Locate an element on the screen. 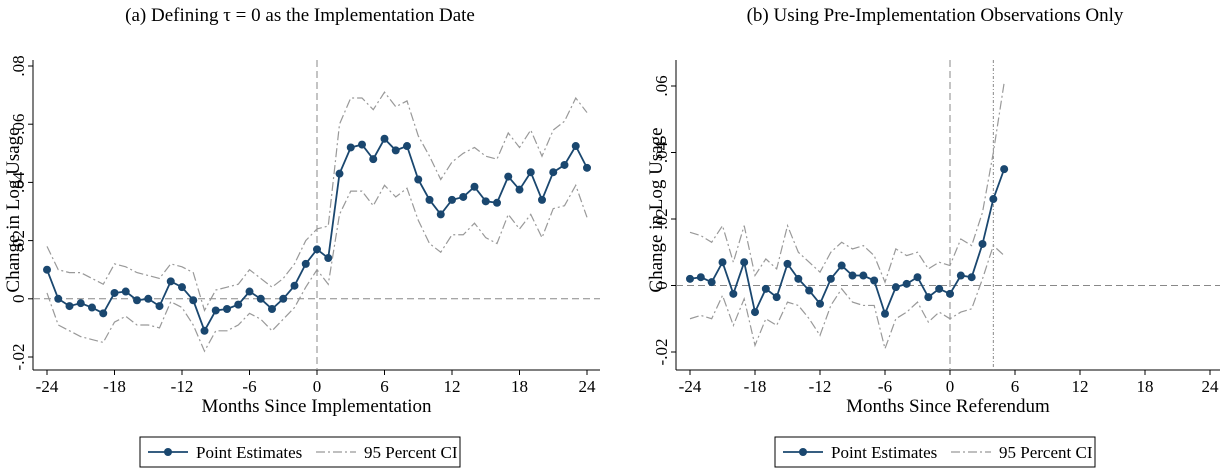 This screenshot has height=473, width=1231. x-tick-label: -24 is located at coordinates (690, 386).